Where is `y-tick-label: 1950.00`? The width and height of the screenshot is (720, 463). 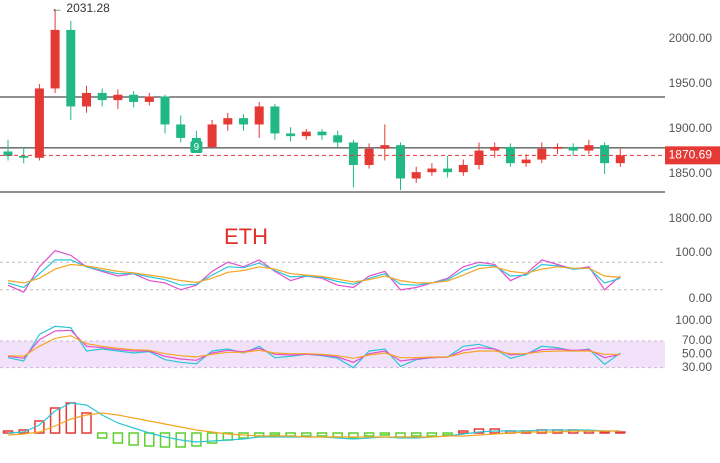
y-tick-label: 1950.00 is located at coordinates (691, 83).